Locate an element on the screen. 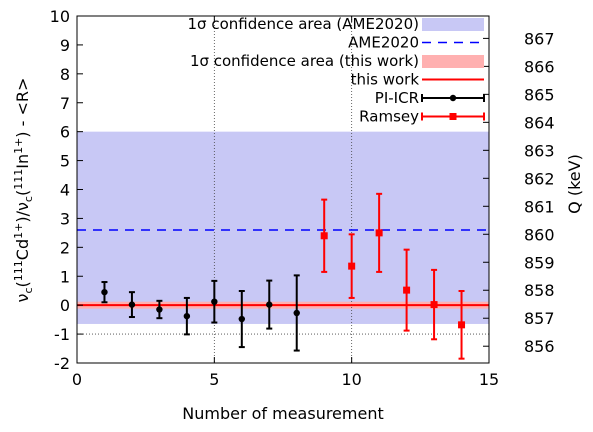 The width and height of the screenshot is (593, 432). y2-tick-label: 860 is located at coordinates (539, 234).